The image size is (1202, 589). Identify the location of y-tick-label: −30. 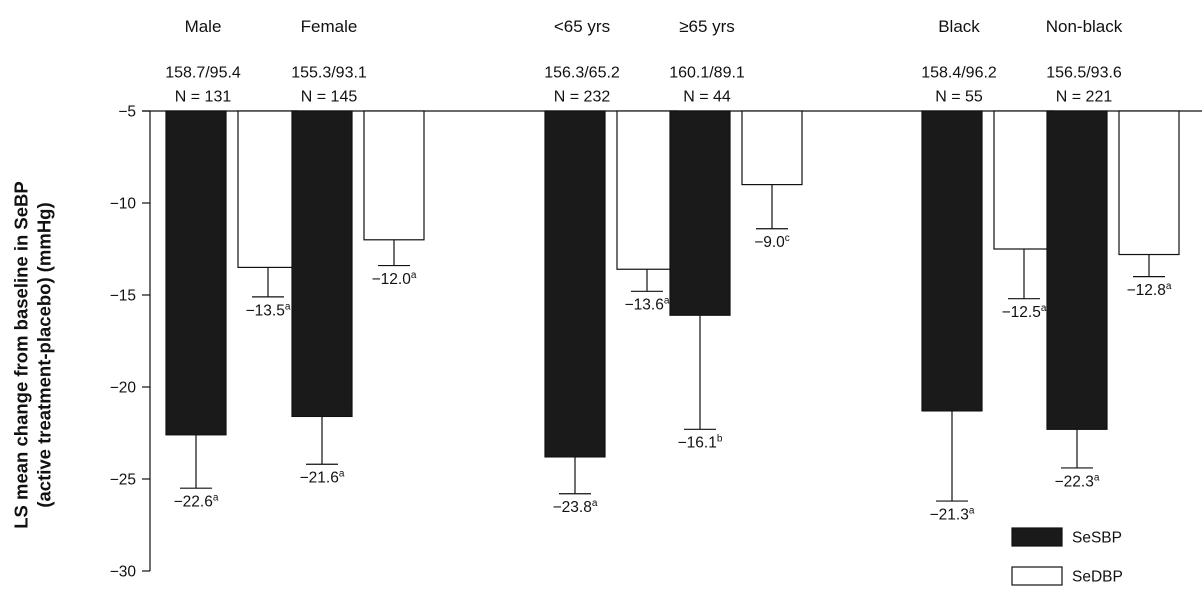
(123, 571).